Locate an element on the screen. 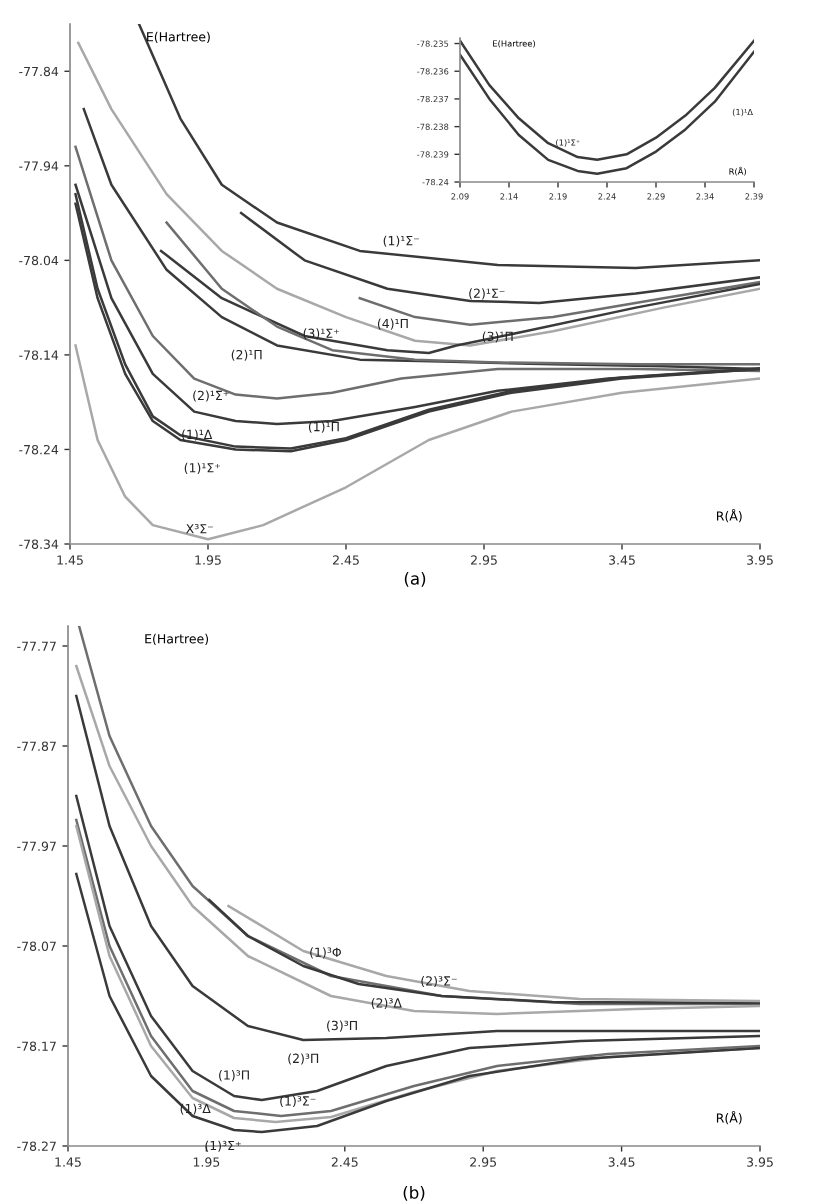 Image resolution: width=818 pixels, height=1204 pixels. text: (b) is located at coordinates (414, 1193).